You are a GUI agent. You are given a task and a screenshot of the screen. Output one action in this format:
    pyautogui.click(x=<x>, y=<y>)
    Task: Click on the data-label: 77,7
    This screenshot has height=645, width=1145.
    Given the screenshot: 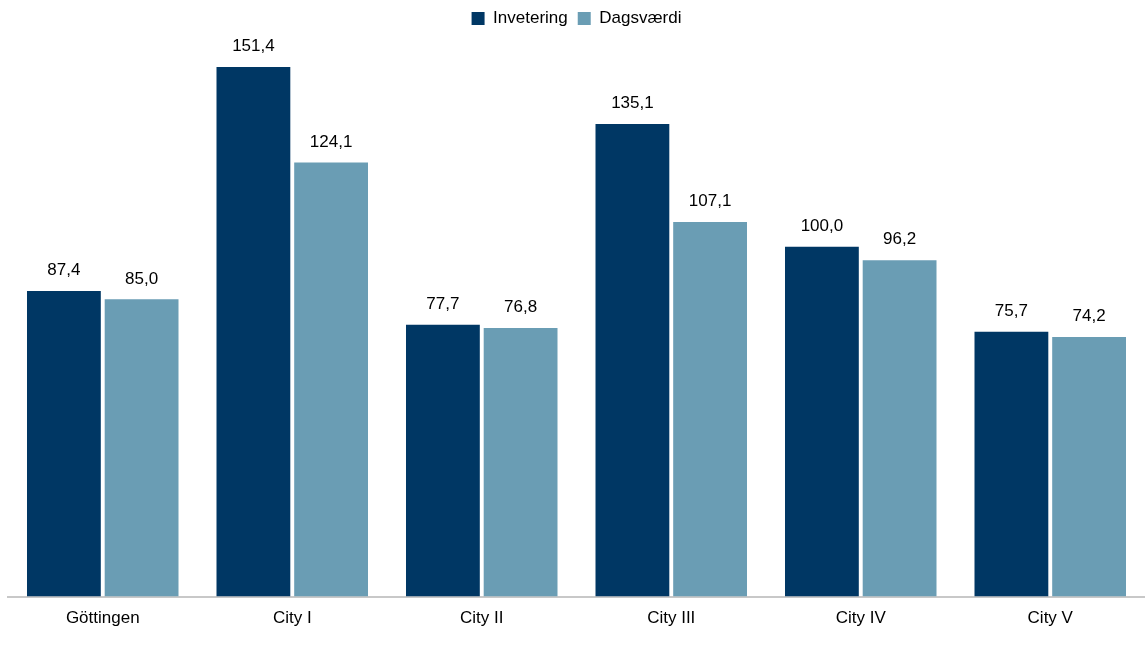 What is the action you would take?
    pyautogui.click(x=443, y=304)
    